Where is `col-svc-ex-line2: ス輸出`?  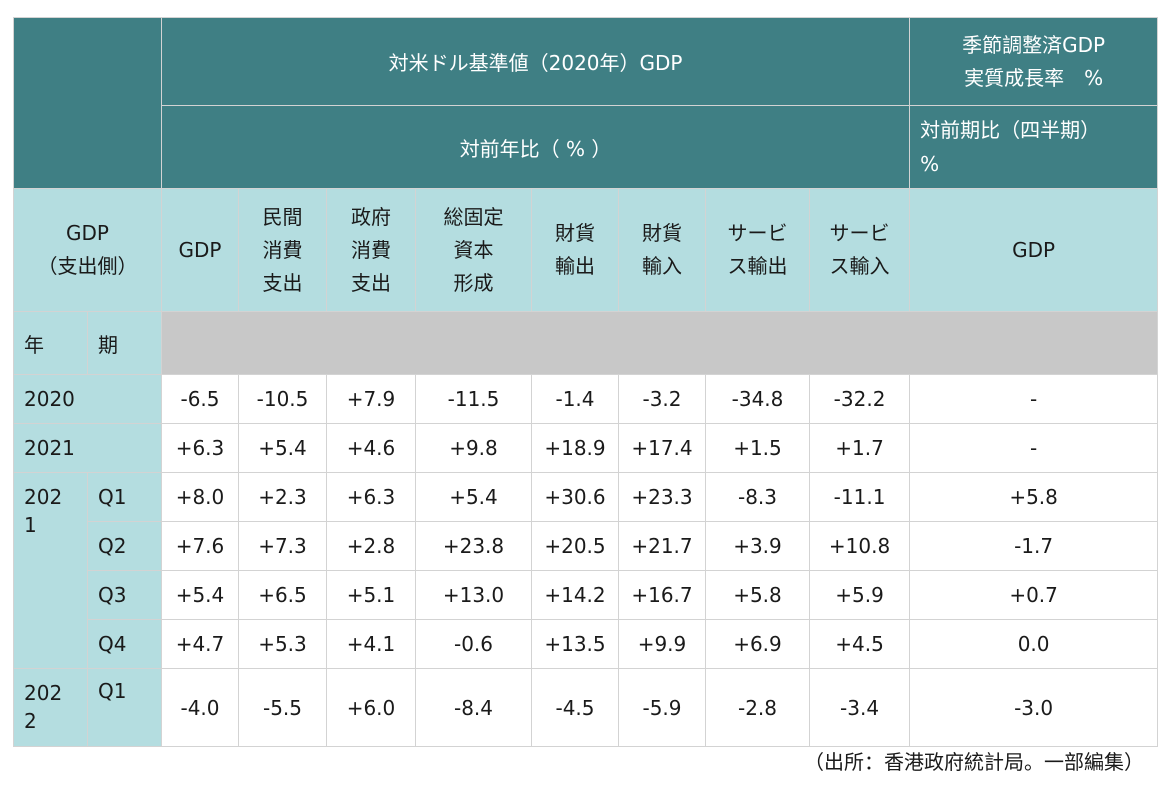 col-svc-ex-line2: ス輸出 is located at coordinates (757, 266).